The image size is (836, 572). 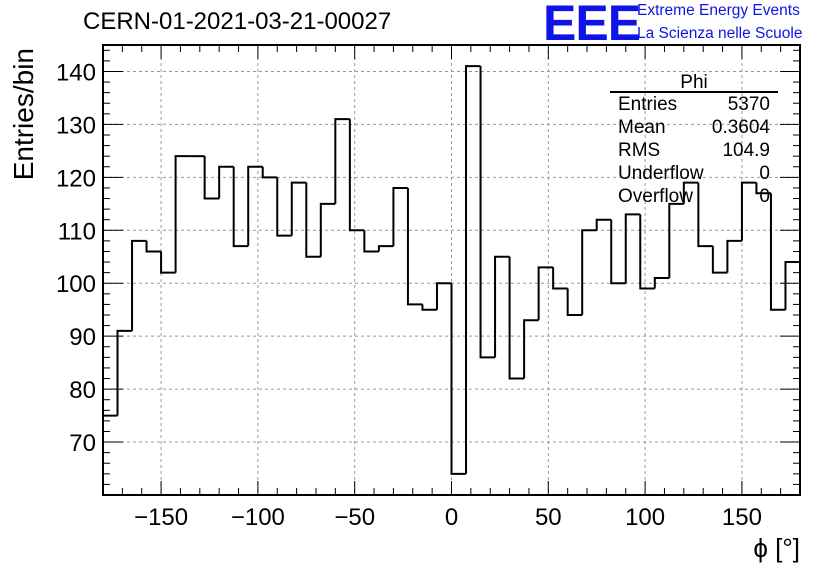 What do you see at coordinates (742, 517) in the screenshot?
I see `x-tick-label: 150` at bounding box center [742, 517].